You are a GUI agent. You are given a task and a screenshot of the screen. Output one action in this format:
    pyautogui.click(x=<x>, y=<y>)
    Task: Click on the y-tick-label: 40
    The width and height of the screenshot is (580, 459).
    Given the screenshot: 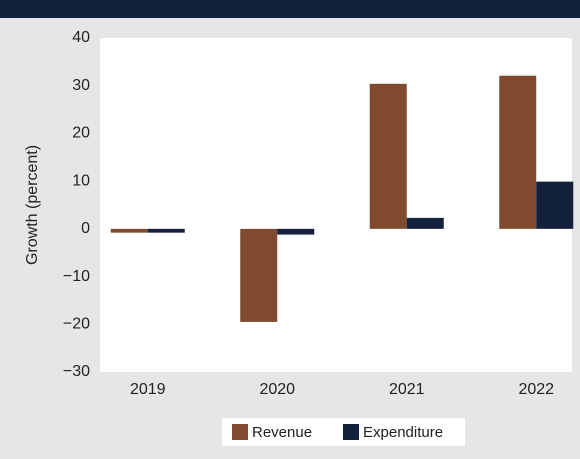 What is the action you would take?
    pyautogui.click(x=81, y=37)
    